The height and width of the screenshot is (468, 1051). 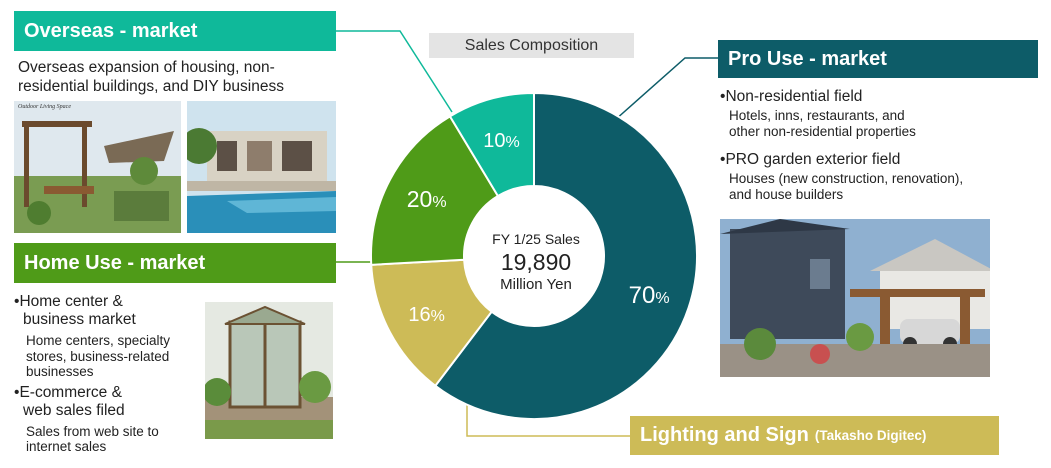 I want to click on pro-bullet-1: •Non-residential field, so click(x=880, y=97).